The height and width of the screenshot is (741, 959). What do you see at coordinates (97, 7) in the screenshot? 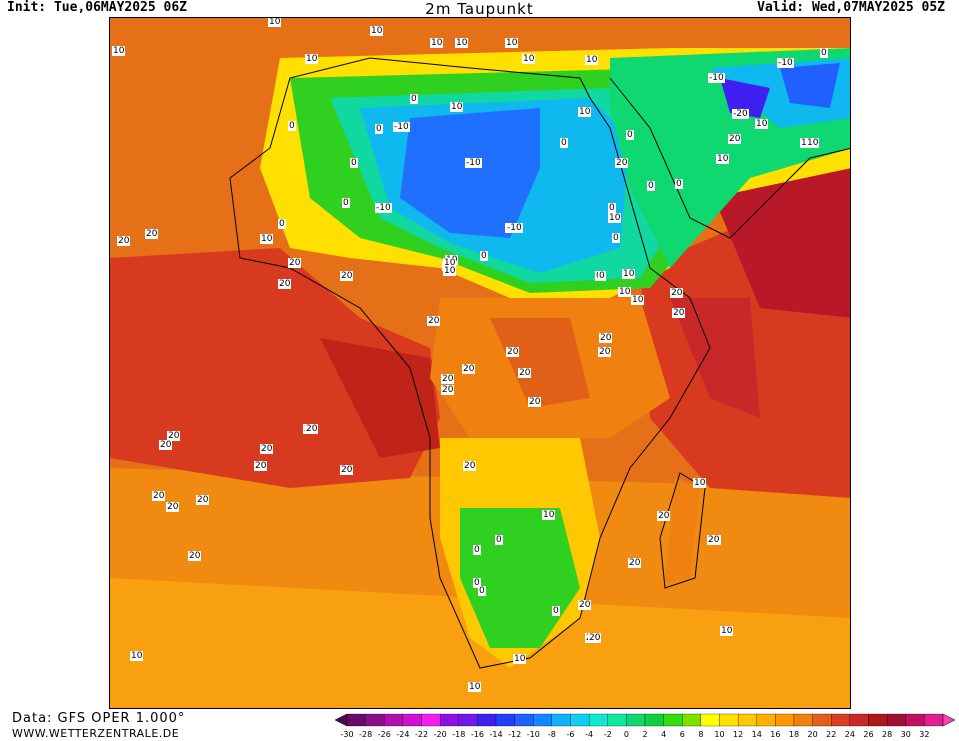
I see `init-time: Init: Tue,06MAY2025 06Z` at bounding box center [97, 7].